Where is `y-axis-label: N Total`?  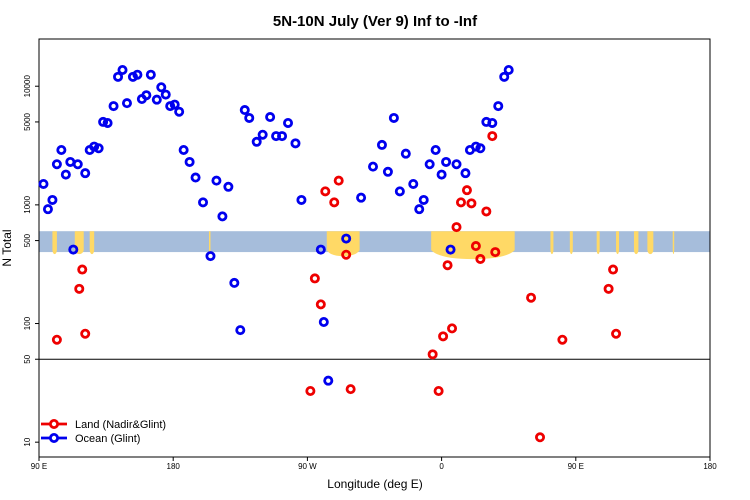
y-axis-label: N Total is located at coordinates (7, 247).